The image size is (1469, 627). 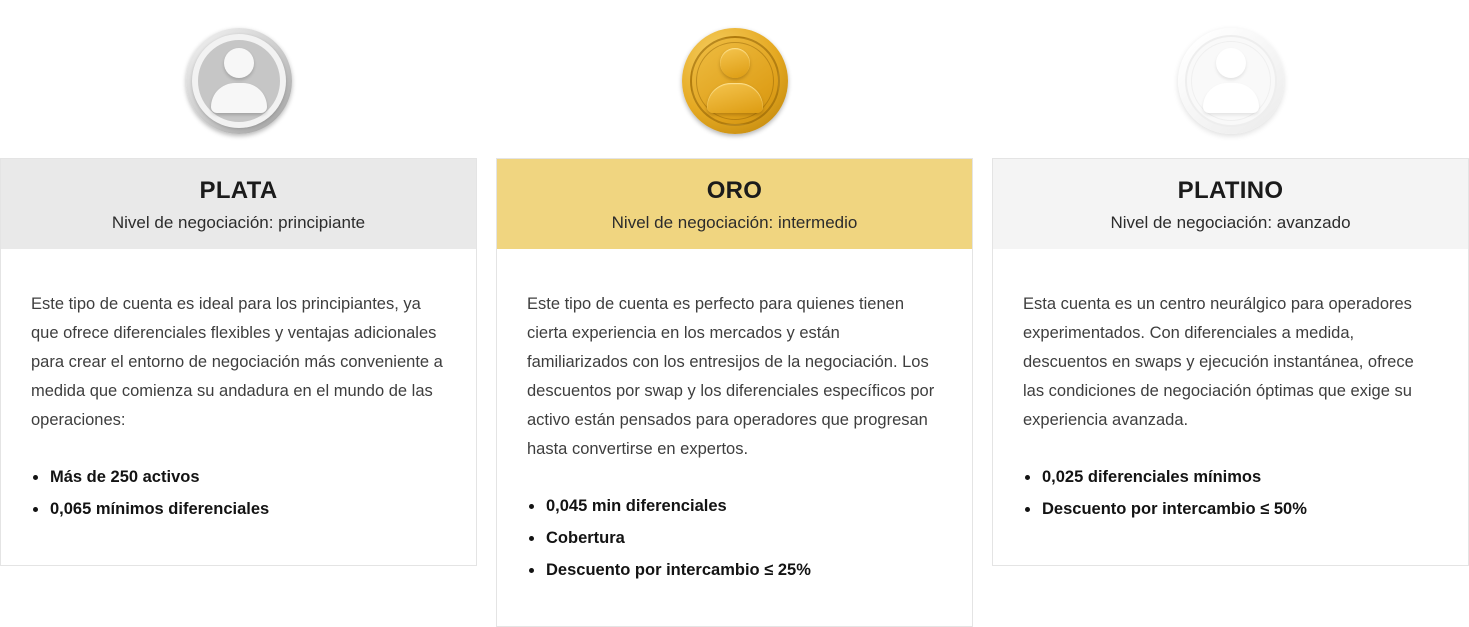 What do you see at coordinates (734, 190) in the screenshot?
I see `card-title: ORO` at bounding box center [734, 190].